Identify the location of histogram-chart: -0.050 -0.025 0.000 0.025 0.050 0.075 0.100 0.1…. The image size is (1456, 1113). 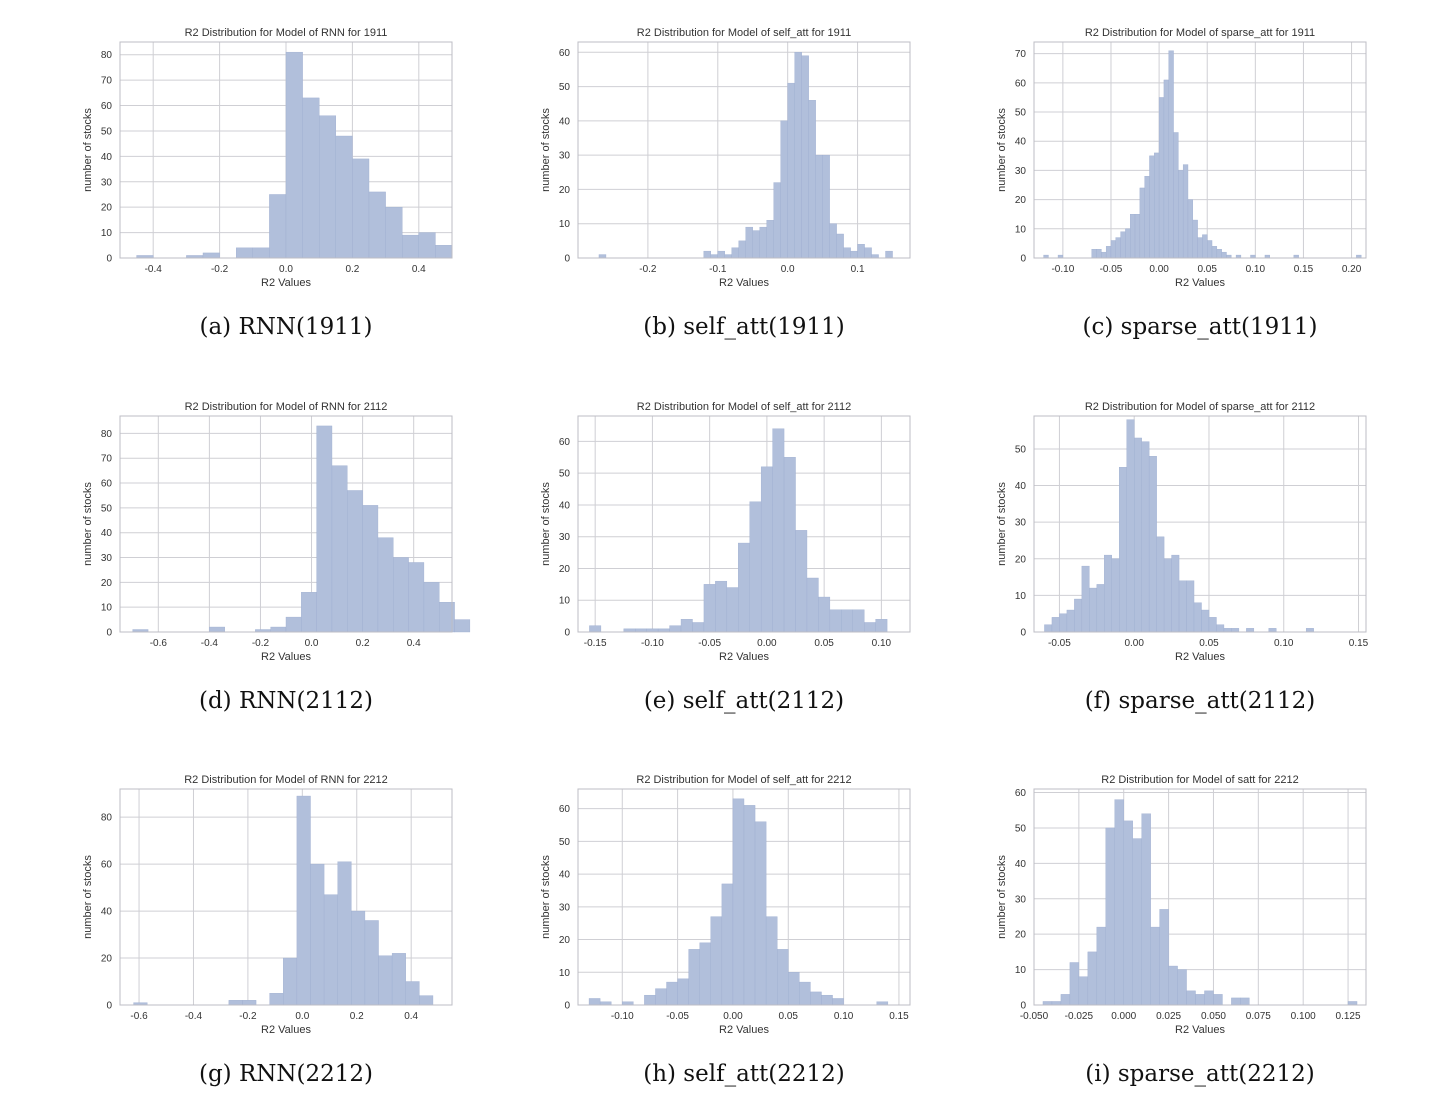
(1181, 905).